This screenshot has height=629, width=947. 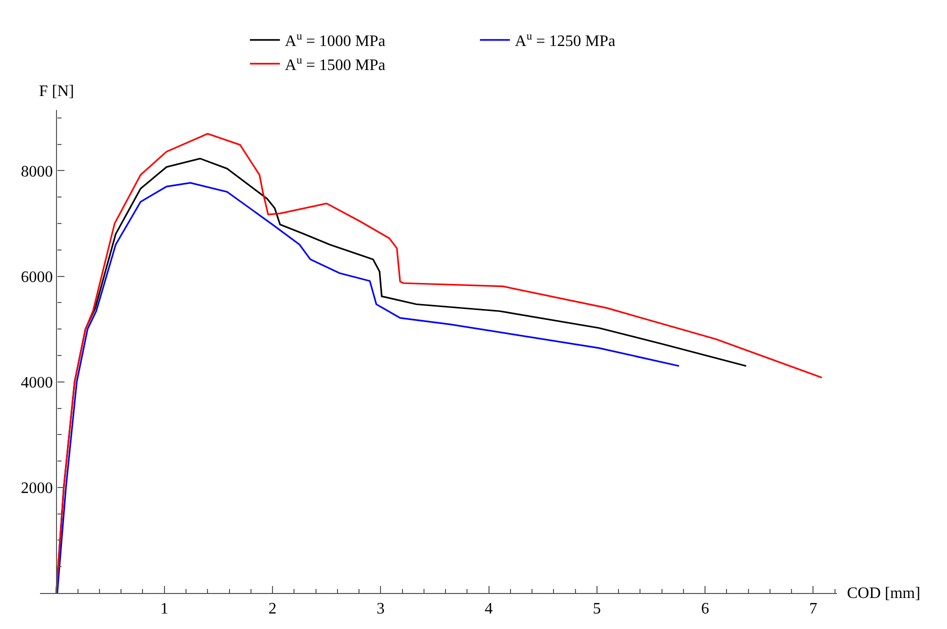 I want to click on y-tick-label: 8000, so click(x=36, y=171).